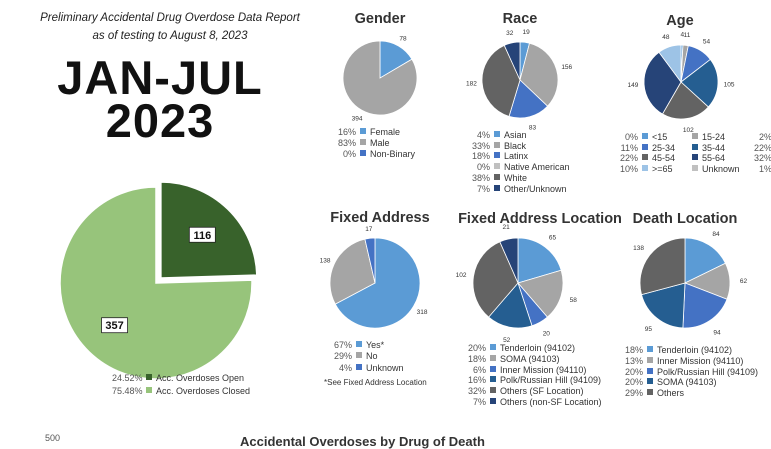  I want to click on fixed-address-location-value-inner-mission-94110: 20, so click(547, 334).